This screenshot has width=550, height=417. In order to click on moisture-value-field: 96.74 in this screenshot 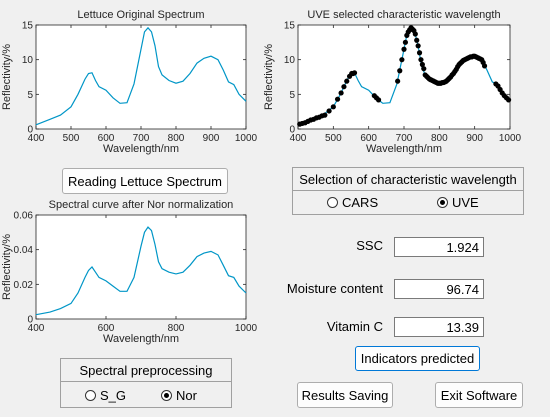, I will do `click(439, 289)`.